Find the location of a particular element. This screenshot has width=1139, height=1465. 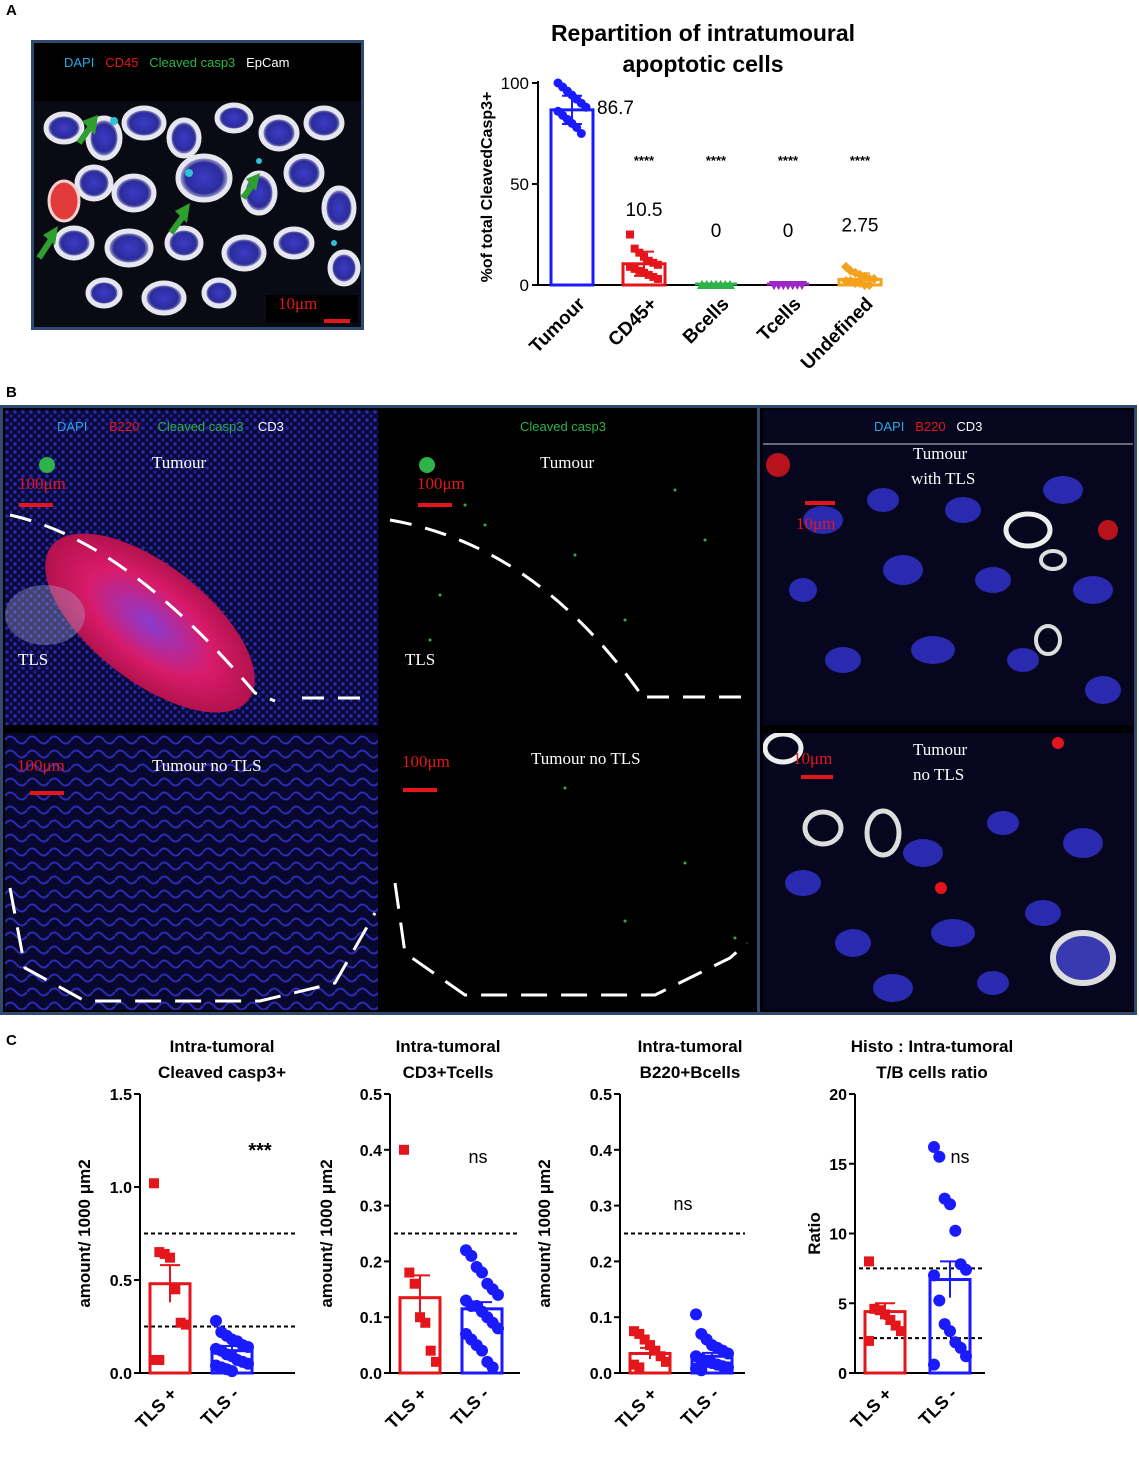

chart-c-y-tick-label: 1.5 is located at coordinates (121, 1095).